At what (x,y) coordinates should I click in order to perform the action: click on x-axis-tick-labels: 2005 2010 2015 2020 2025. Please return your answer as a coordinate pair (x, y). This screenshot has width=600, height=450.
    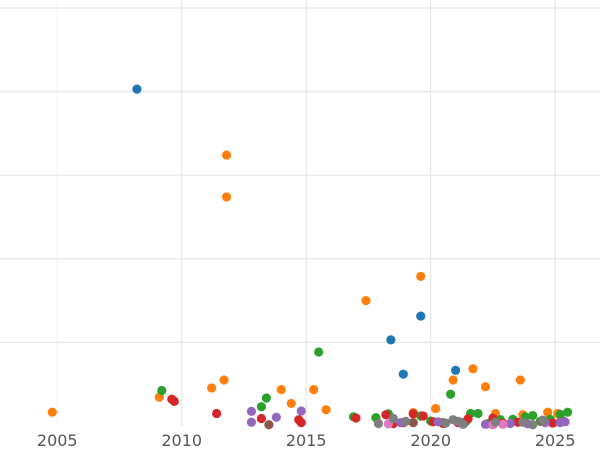
    Looking at the image, I should click on (306, 440).